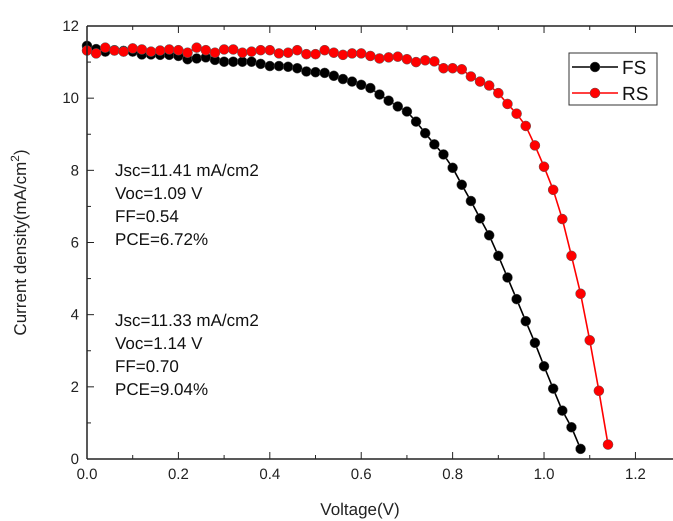 The height and width of the screenshot is (521, 673). I want to click on x-axis-title: Voltage(V), so click(360, 509).